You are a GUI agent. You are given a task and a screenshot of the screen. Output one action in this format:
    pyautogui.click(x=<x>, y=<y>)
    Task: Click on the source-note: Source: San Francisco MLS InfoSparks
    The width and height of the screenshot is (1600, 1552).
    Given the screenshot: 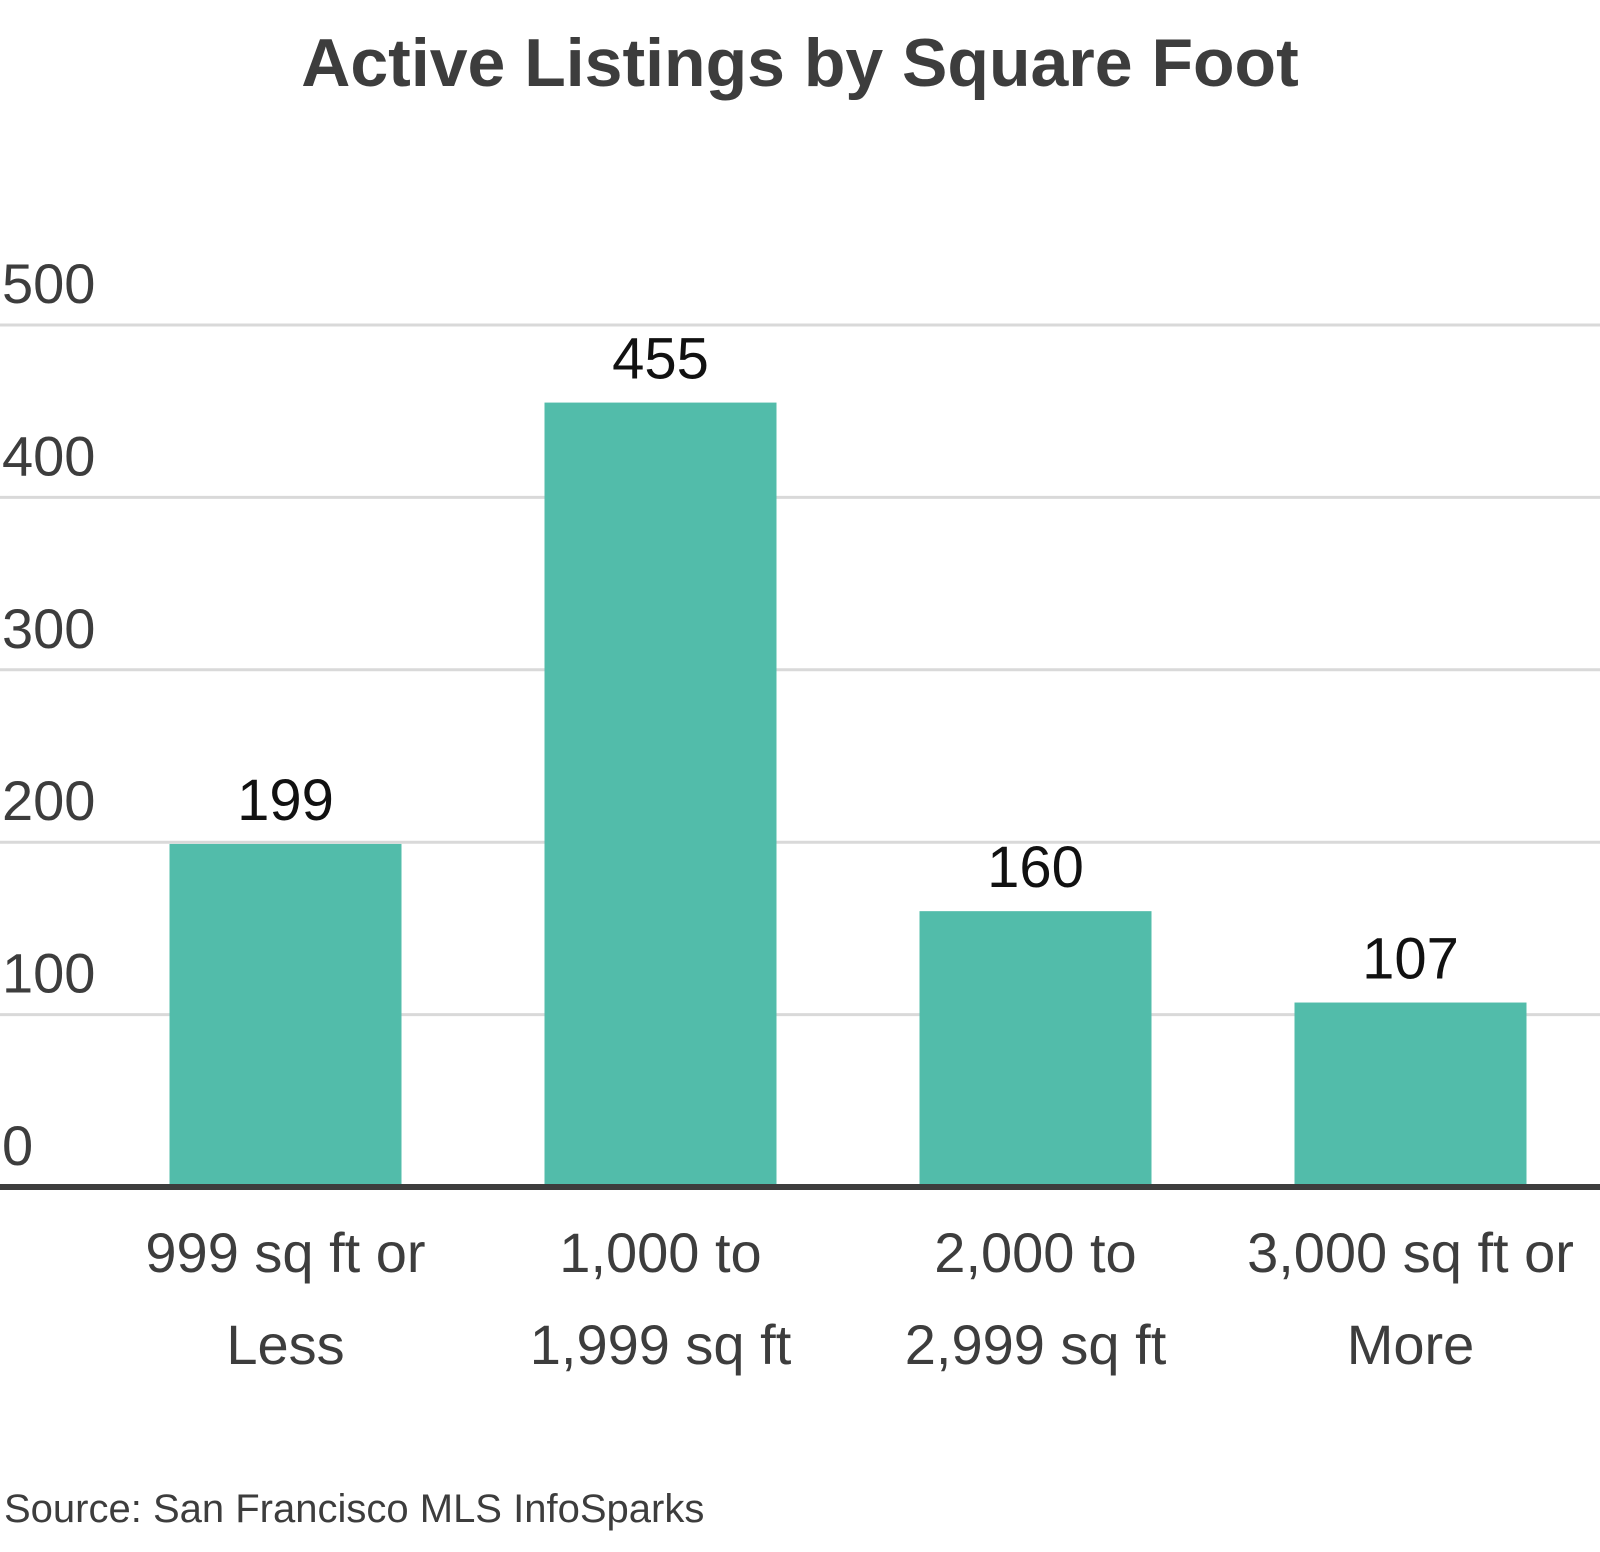 What is the action you would take?
    pyautogui.click(x=354, y=1509)
    